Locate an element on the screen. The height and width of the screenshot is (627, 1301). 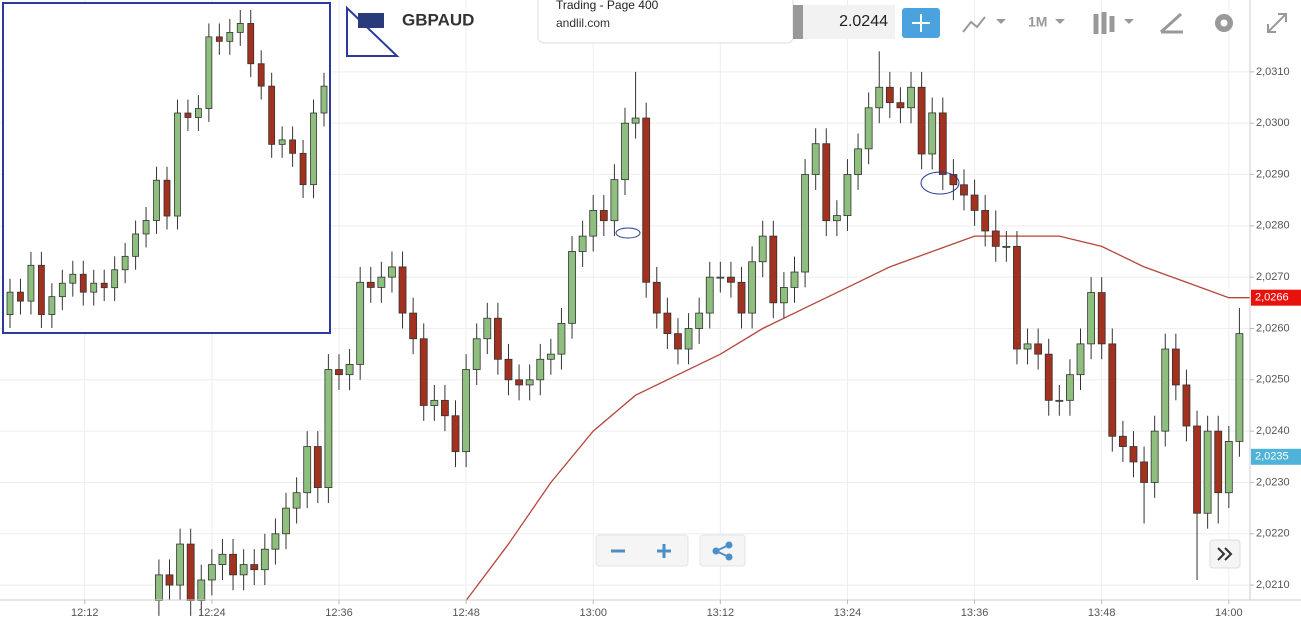
settings-icon-hole is located at coordinates (1224, 23).